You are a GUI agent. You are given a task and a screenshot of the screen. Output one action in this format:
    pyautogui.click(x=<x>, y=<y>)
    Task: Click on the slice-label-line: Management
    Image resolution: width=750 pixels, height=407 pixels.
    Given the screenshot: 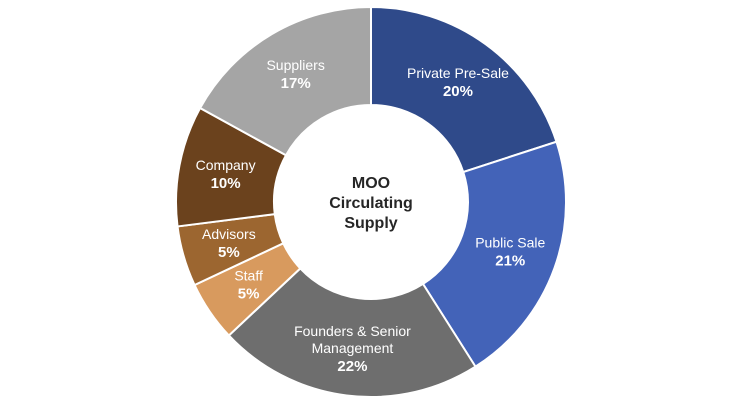 What is the action you would take?
    pyautogui.click(x=353, y=348)
    